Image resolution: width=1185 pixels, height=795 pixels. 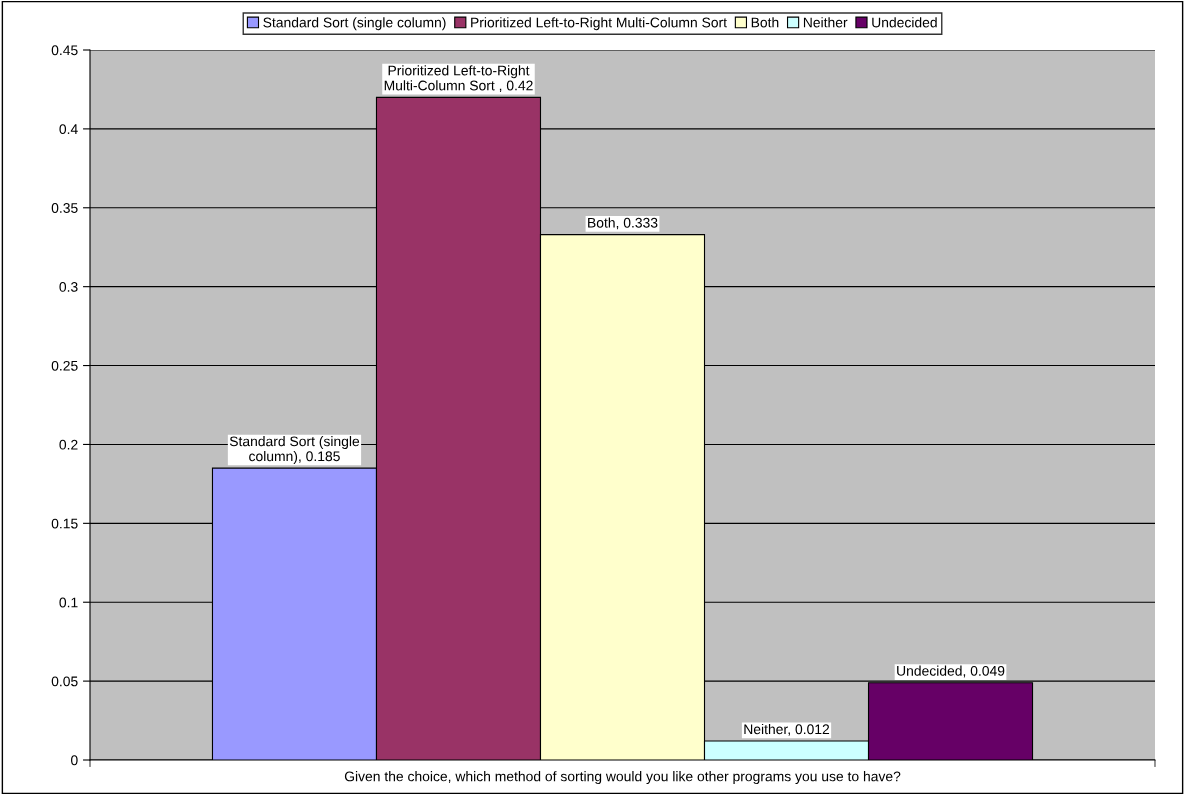 What do you see at coordinates (68, 602) in the screenshot?
I see `y-tick-label: 0.1` at bounding box center [68, 602].